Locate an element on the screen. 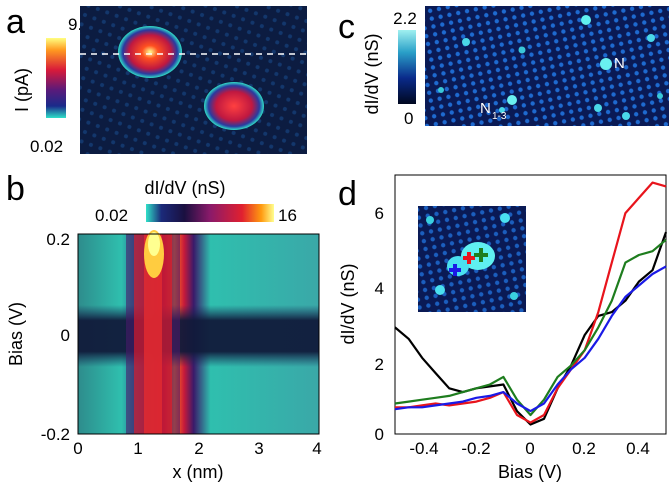 The image size is (672, 496). panel-b-xlabel: x (nm) is located at coordinates (198, 472).